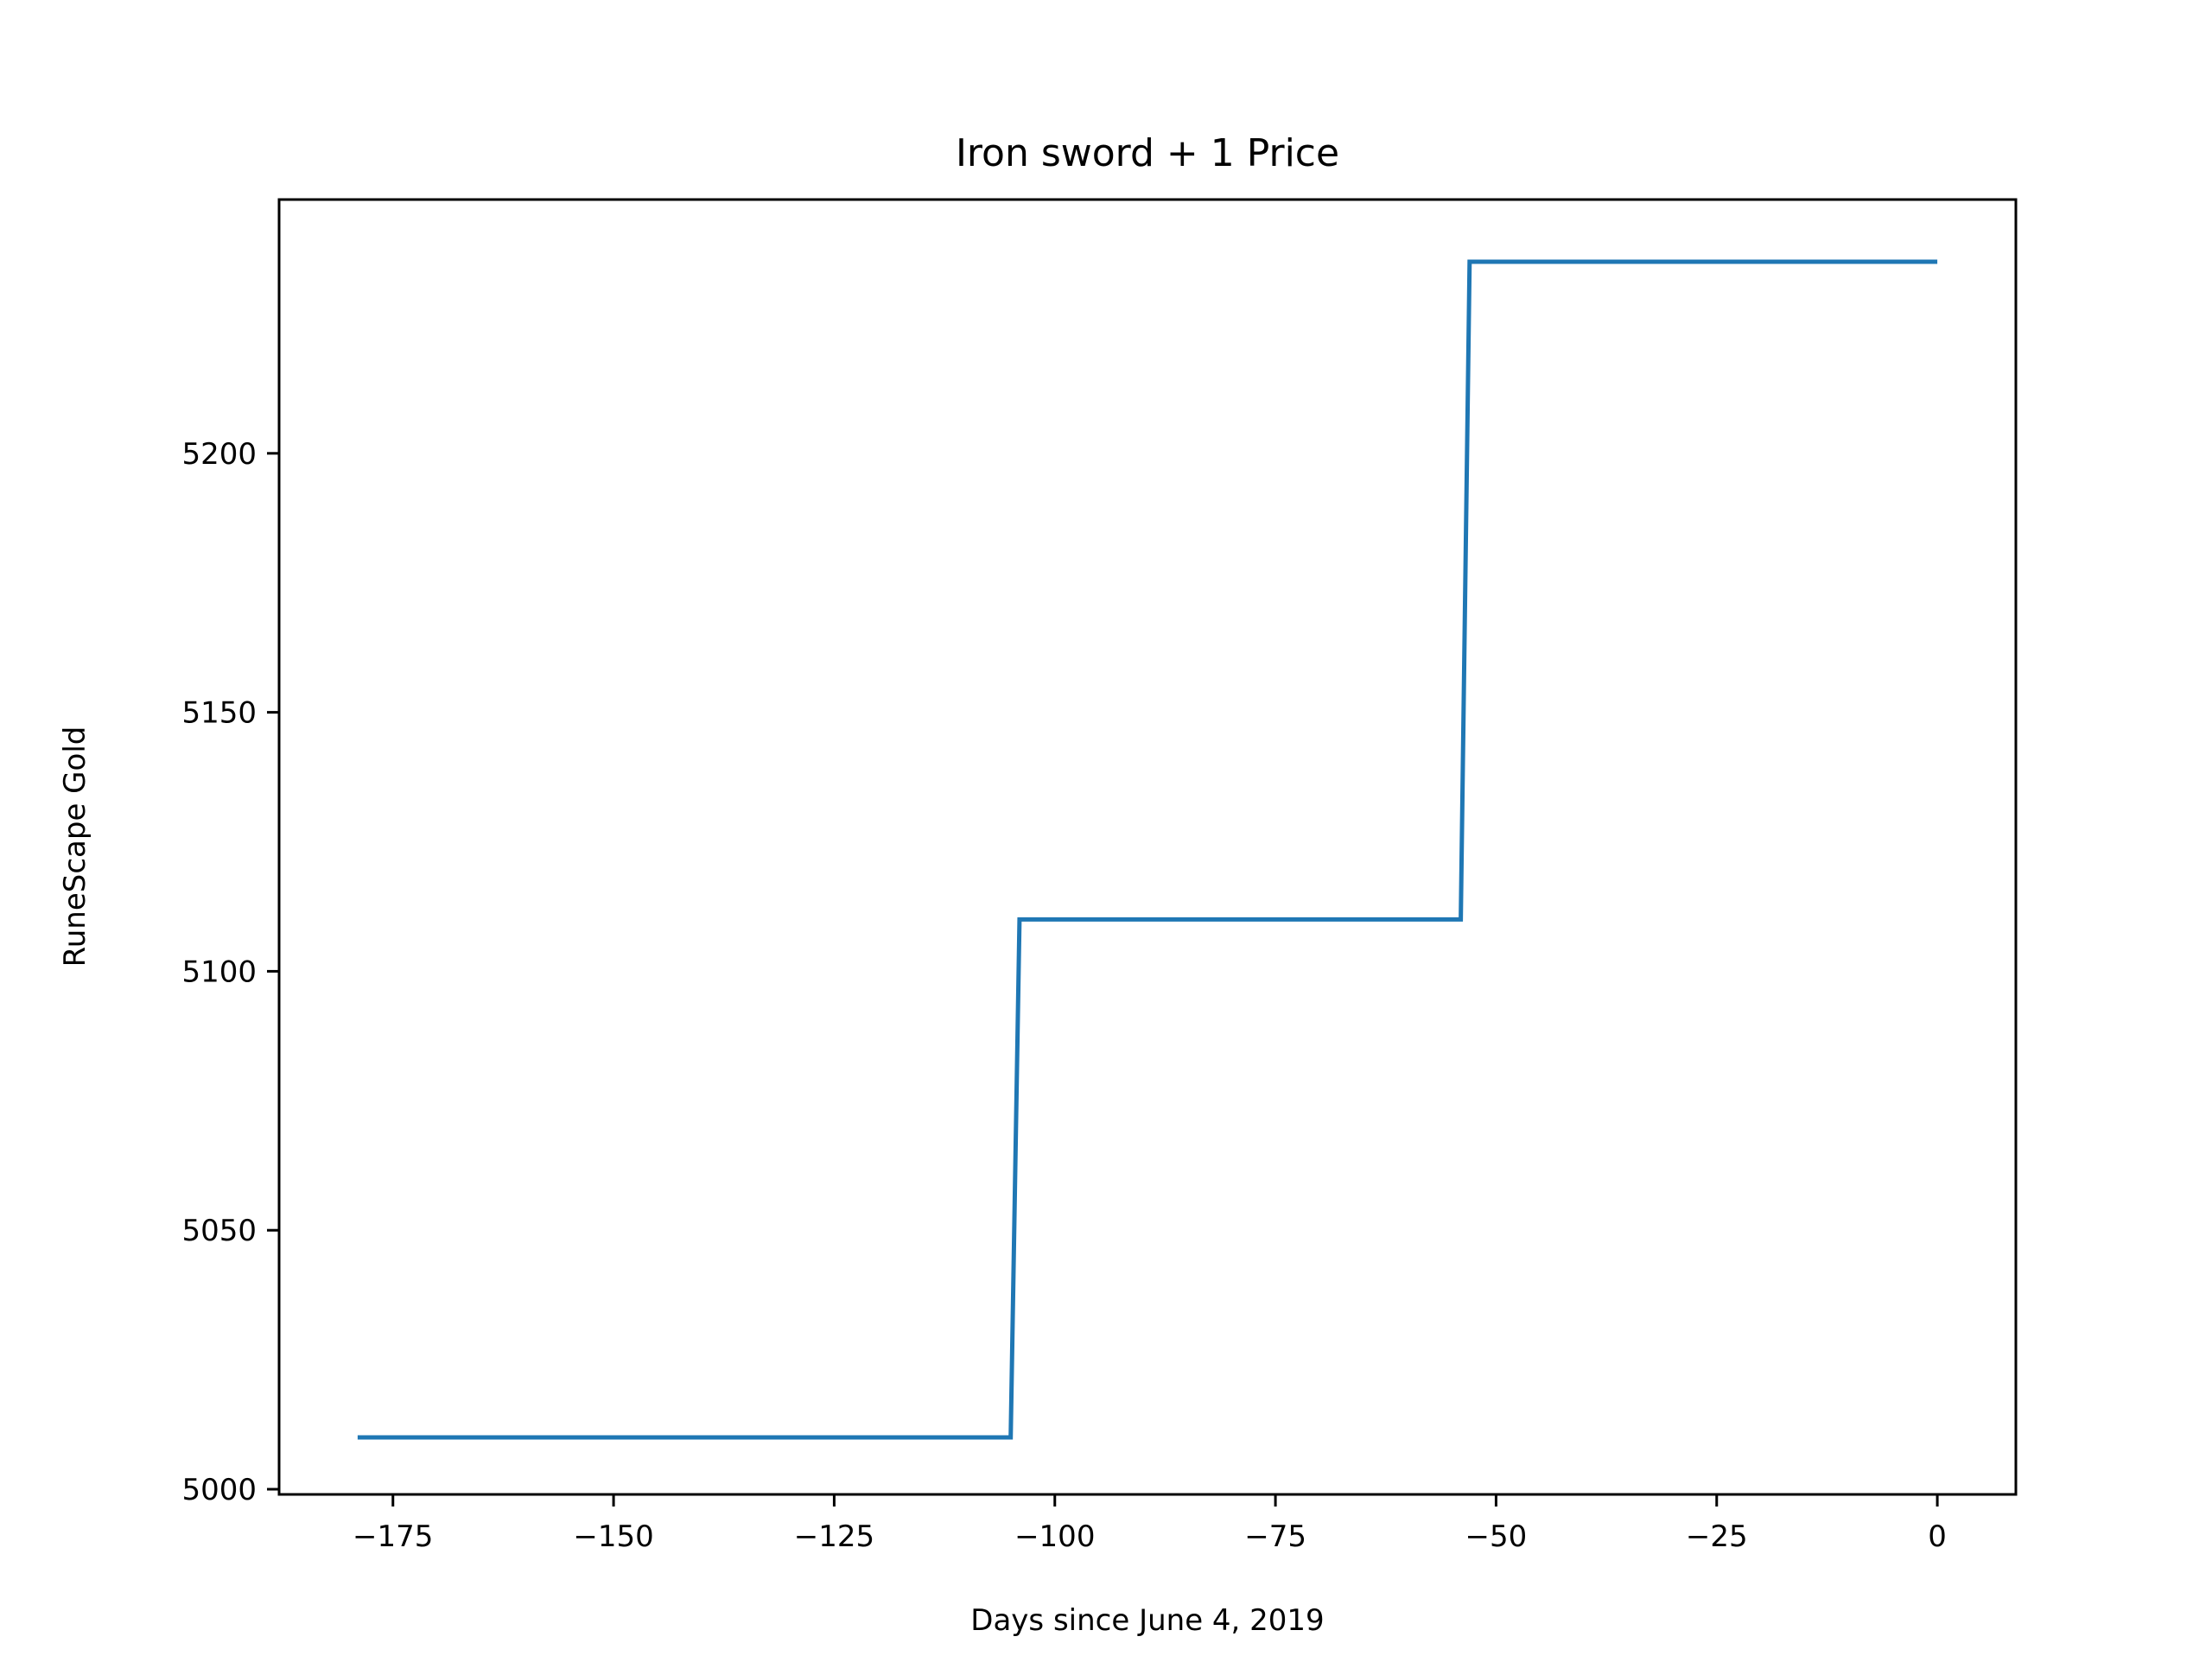 The image size is (2212, 1662). Describe the element at coordinates (1054, 1536) in the screenshot. I see `x-tick-label: −100` at that location.